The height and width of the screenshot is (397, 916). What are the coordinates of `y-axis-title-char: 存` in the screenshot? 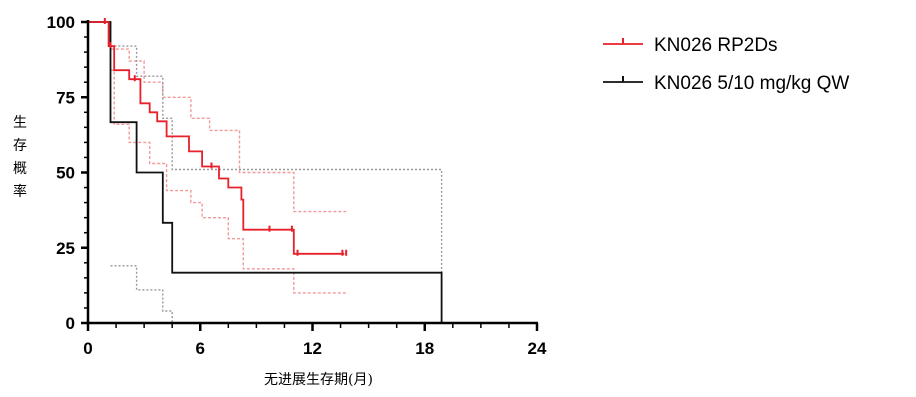 It's located at (20, 146).